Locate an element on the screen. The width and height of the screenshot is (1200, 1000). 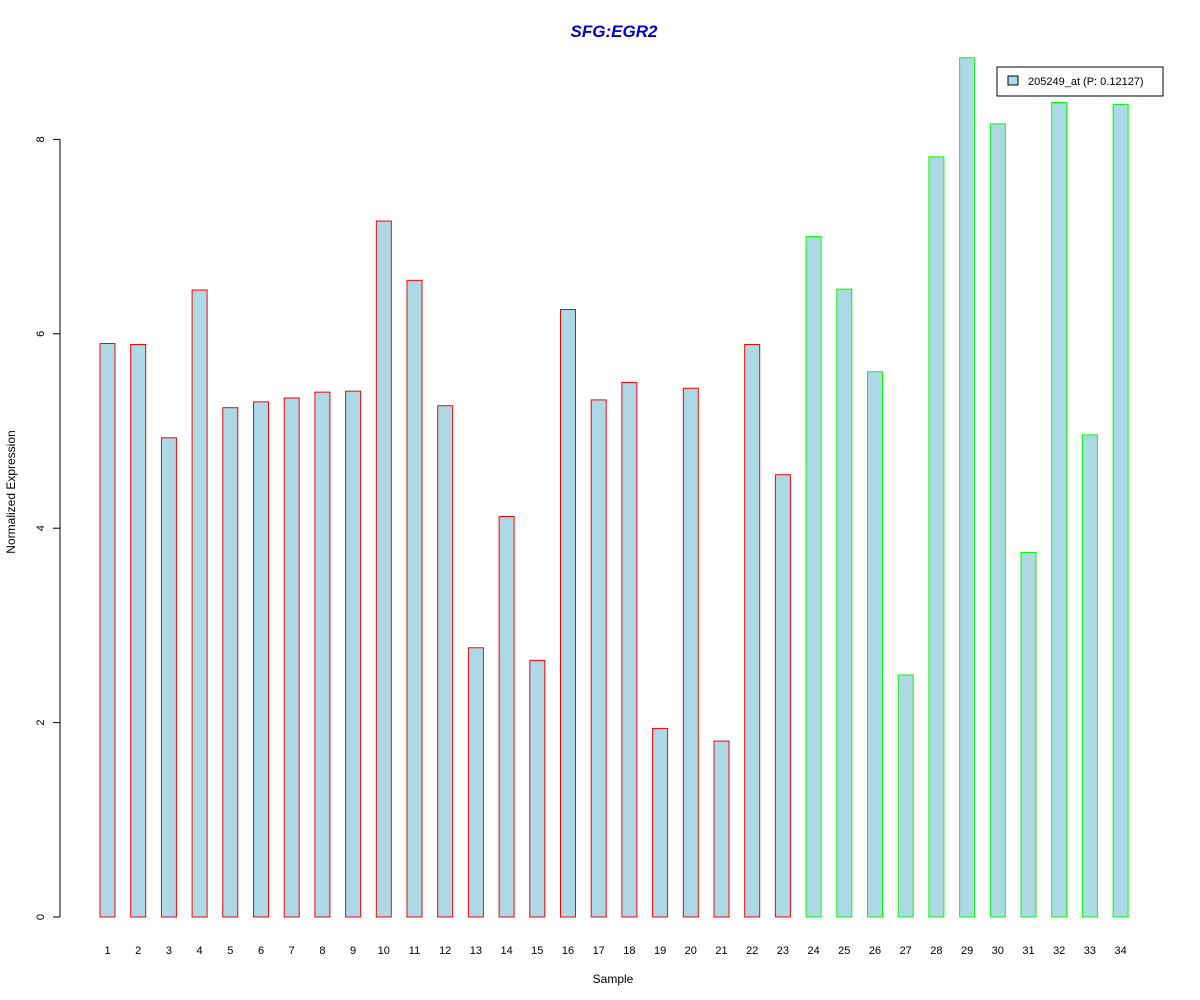
x-tick-label: 24 is located at coordinates (813, 951).